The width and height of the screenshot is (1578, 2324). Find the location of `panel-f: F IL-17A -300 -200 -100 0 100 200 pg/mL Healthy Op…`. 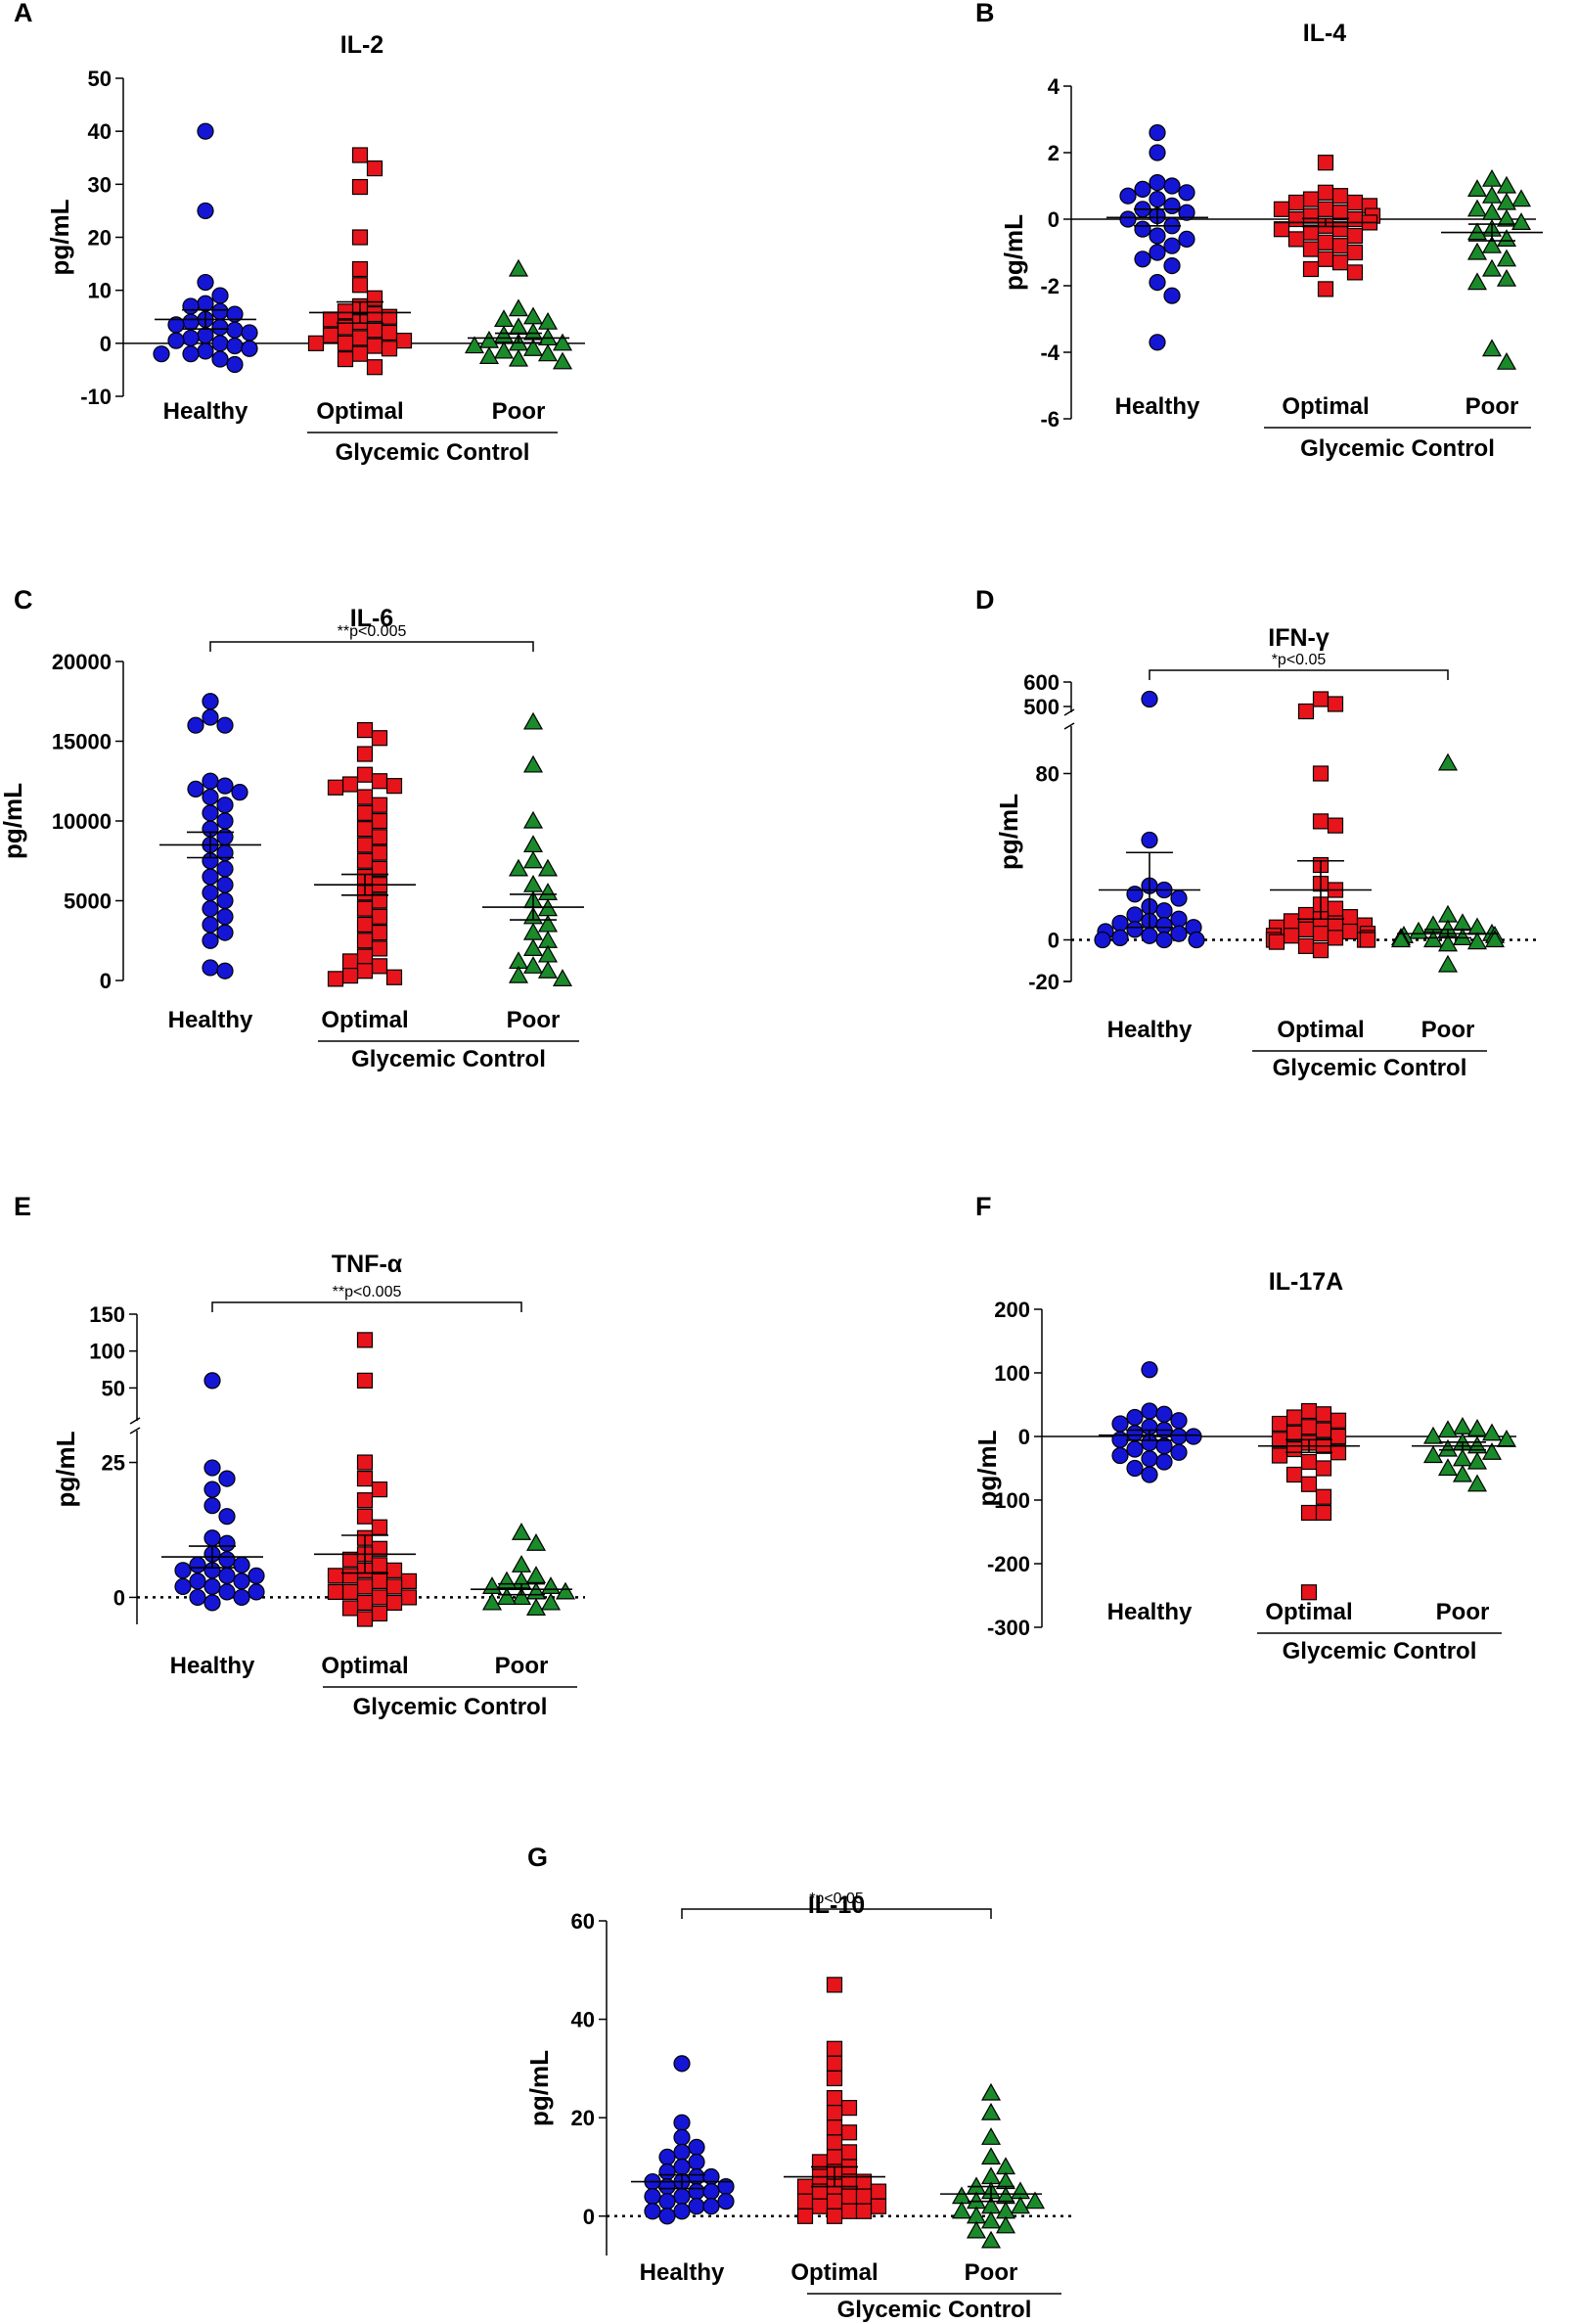

panel-f: F IL-17A -300 -200 -100 0 100 200 pg/mL Healthy Op… is located at coordinates (1244, 1428).